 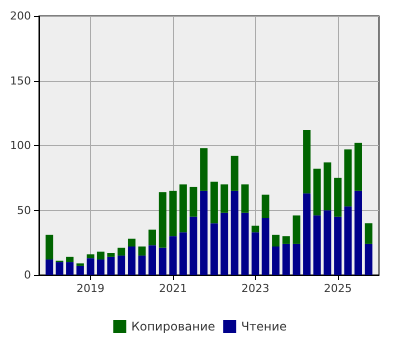 I want to click on x-tick-label: 2019, so click(x=90, y=288).